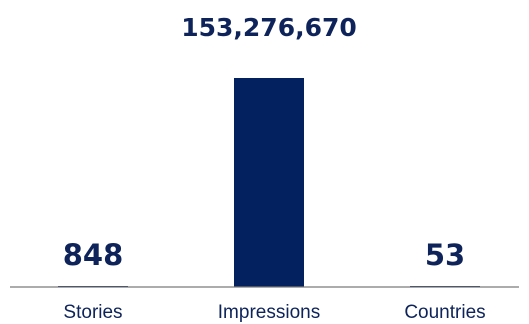 This screenshot has width=529, height=324. What do you see at coordinates (92, 312) in the screenshot?
I see `category-label-stories: Stories` at bounding box center [92, 312].